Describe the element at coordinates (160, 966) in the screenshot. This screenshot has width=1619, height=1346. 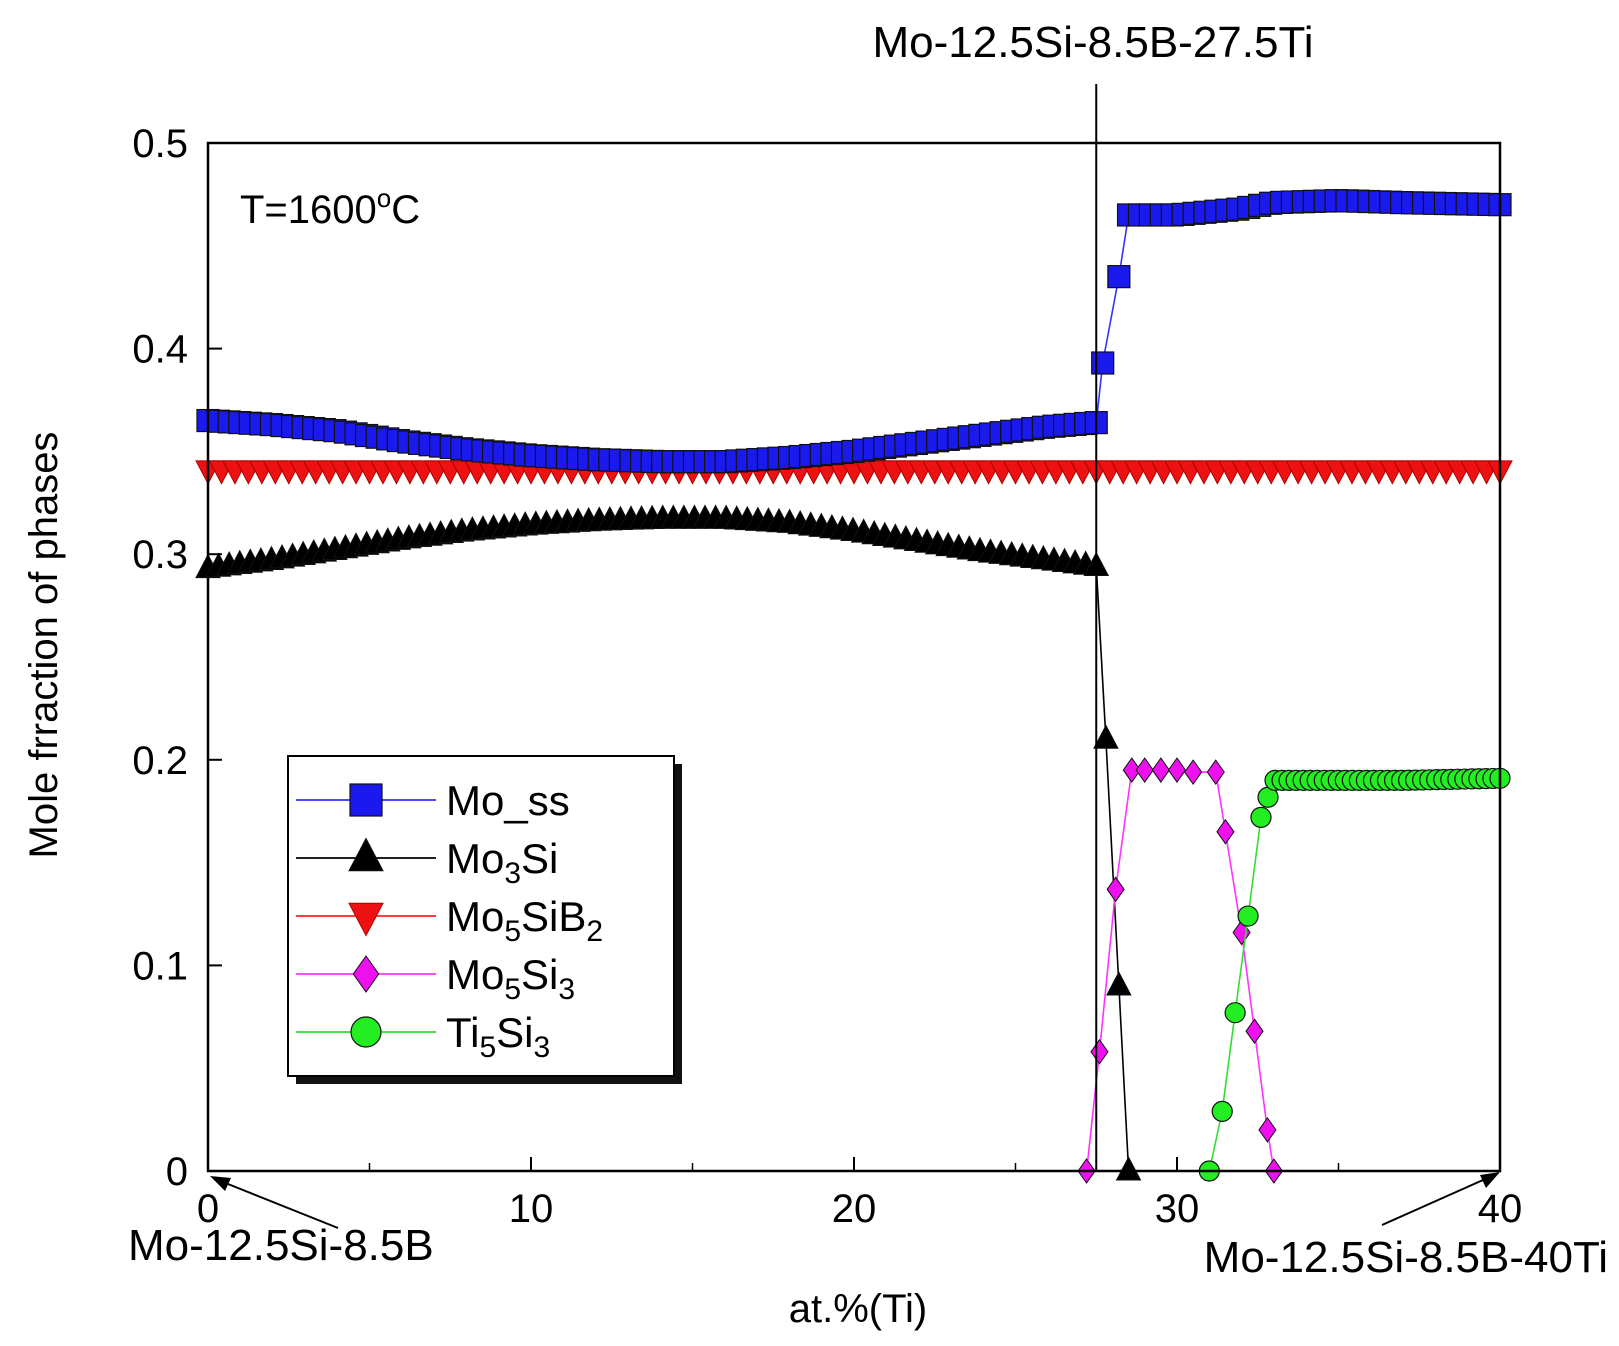
I see `y-tick-label: 0.1` at that location.